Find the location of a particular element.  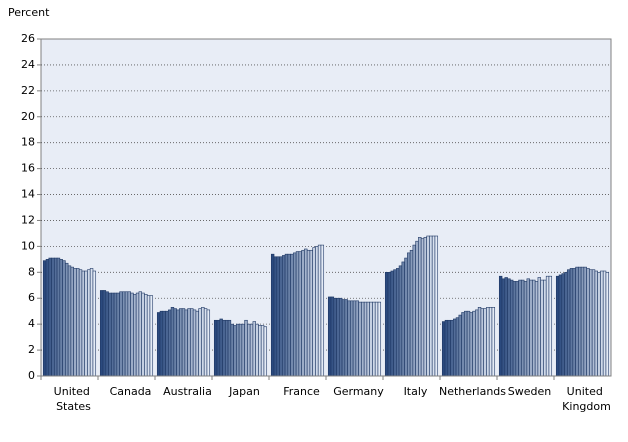

y-tick-label: 22 is located at coordinates (28, 90).